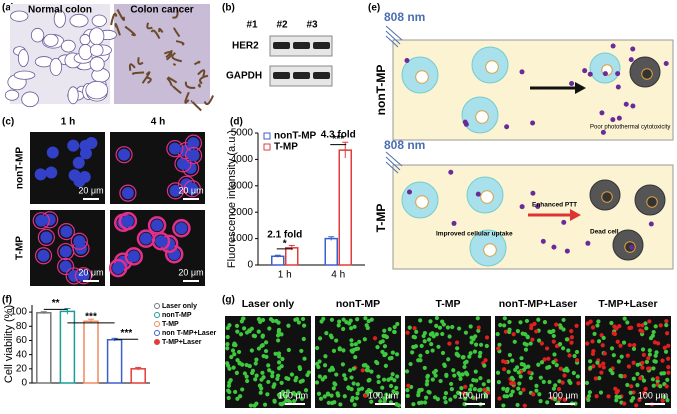 Image resolution: width=677 pixels, height=414 pixels. What do you see at coordinates (250, 265) in the screenshot?
I see `y-tick-label: 0` at bounding box center [250, 265].